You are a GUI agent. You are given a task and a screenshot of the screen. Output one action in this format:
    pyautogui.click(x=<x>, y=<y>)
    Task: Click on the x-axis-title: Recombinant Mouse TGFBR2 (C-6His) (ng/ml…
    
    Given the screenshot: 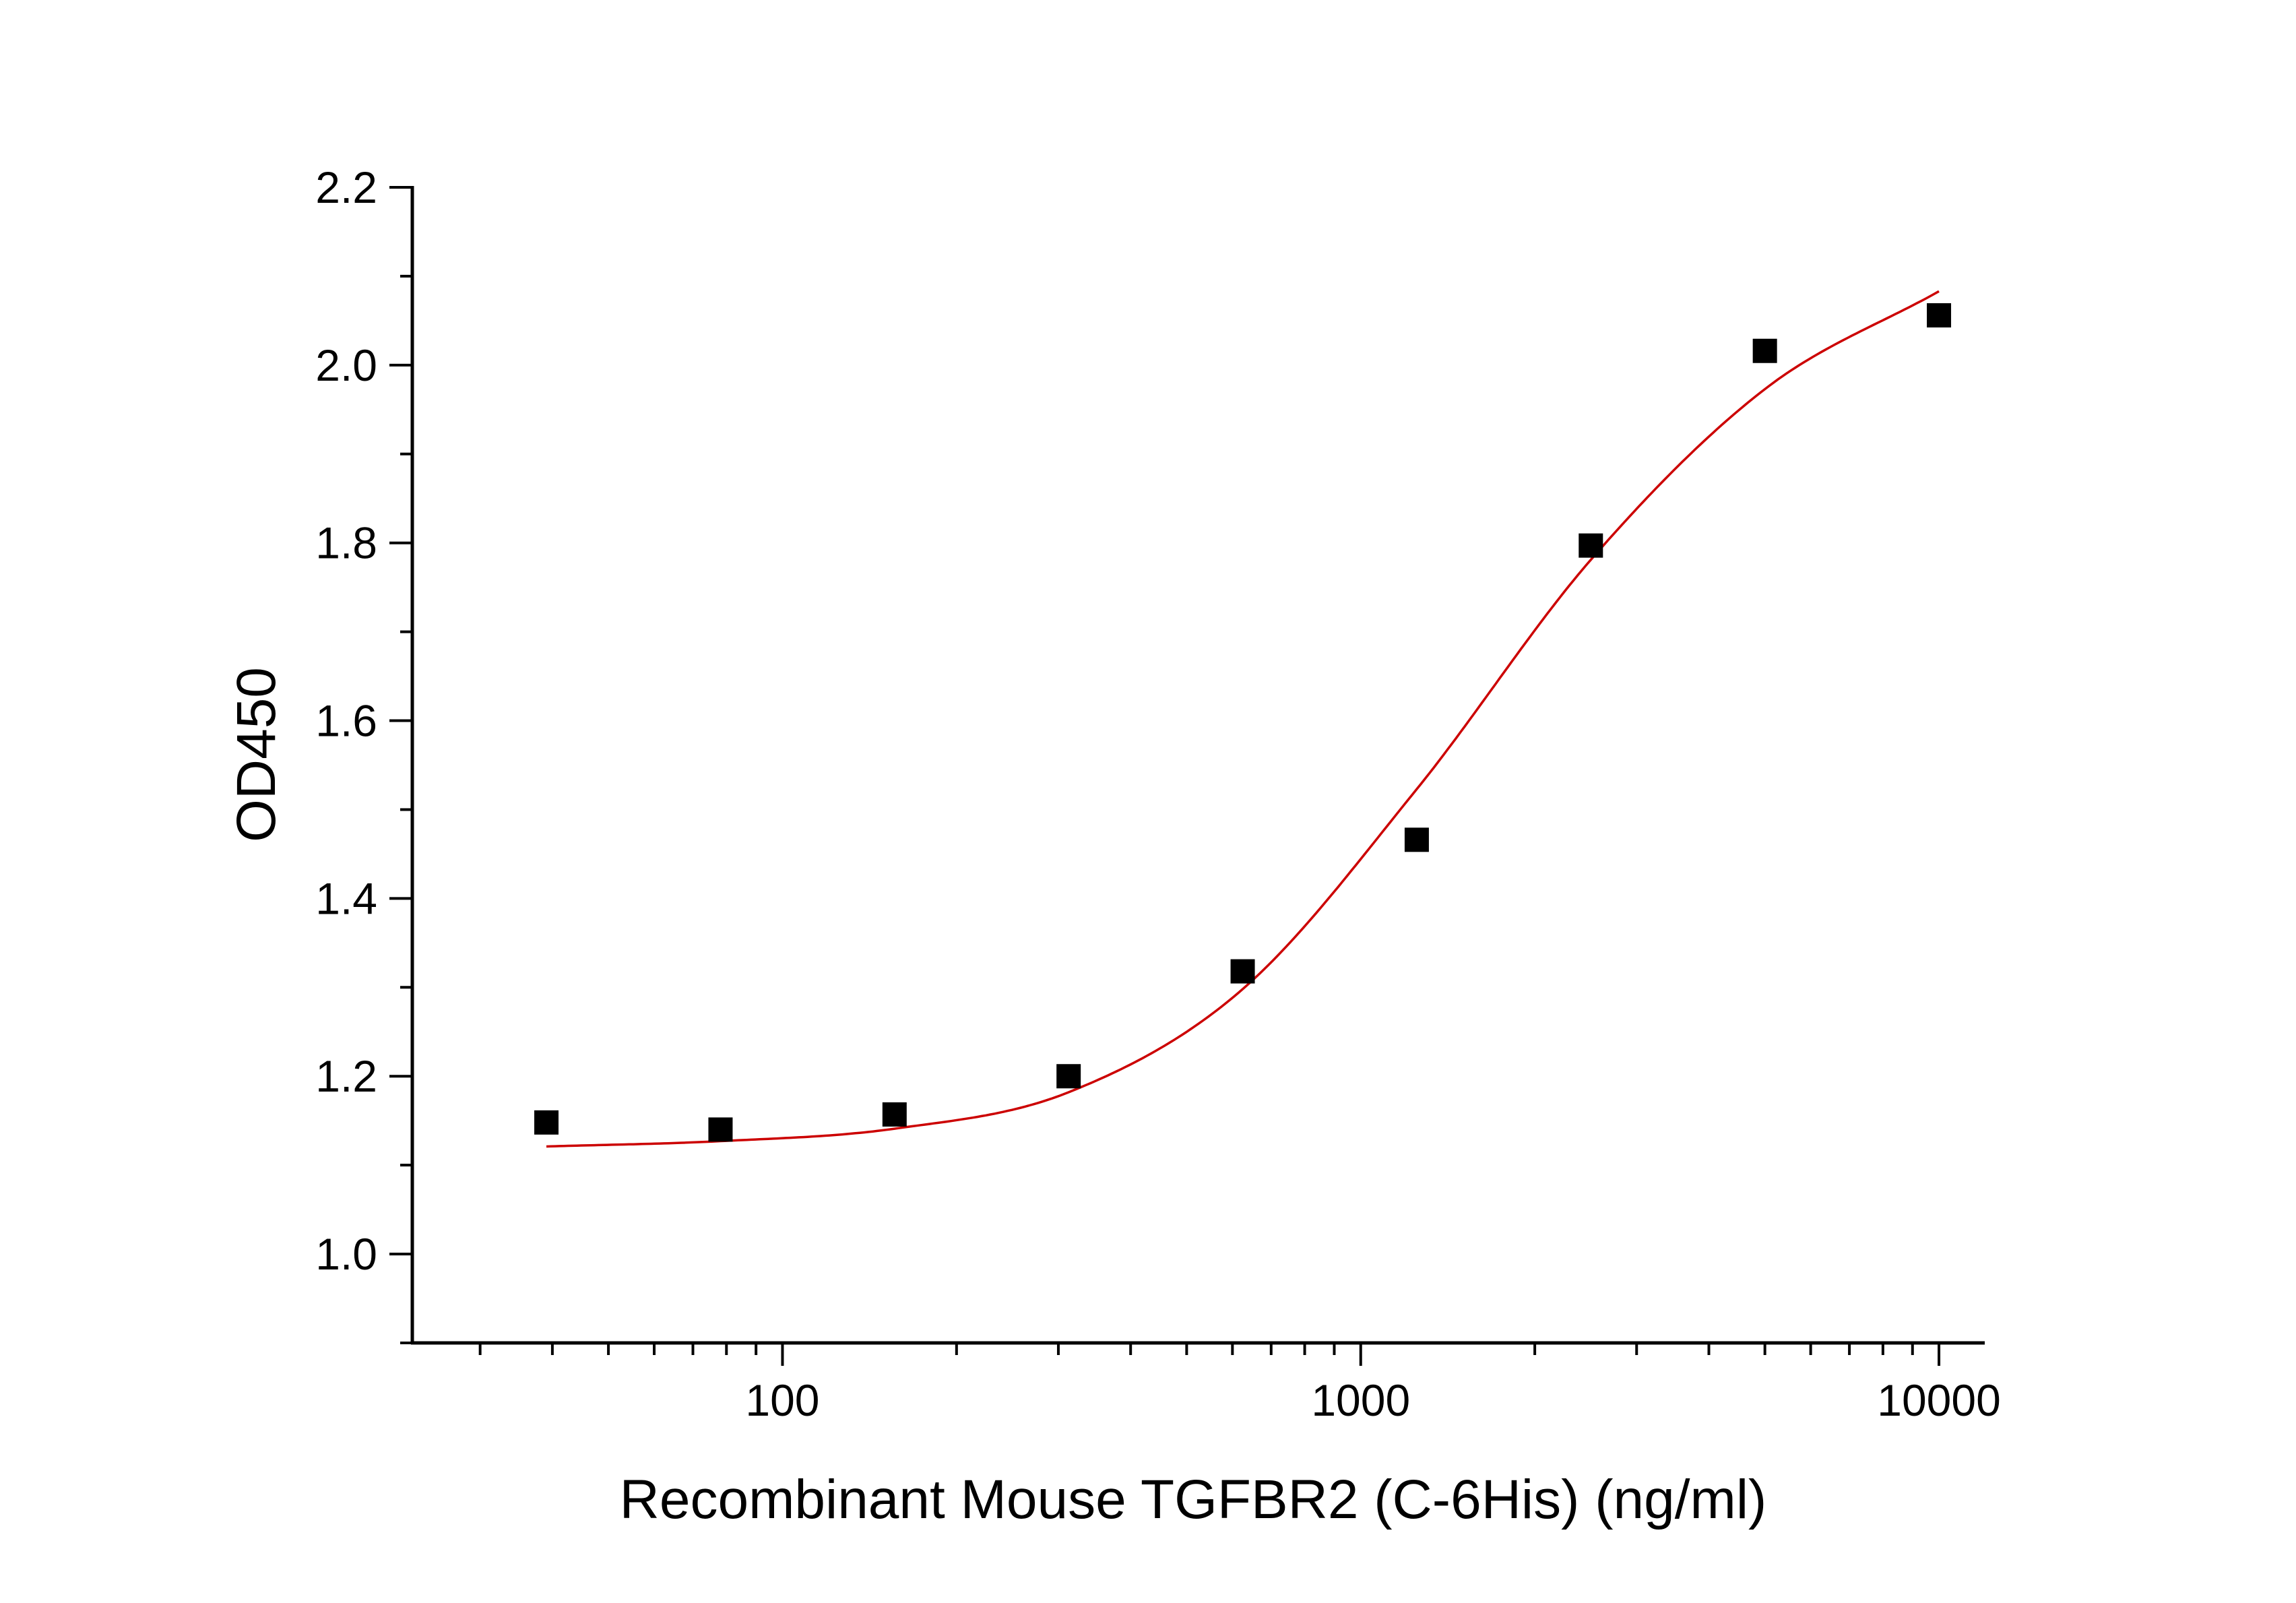 What is the action you would take?
    pyautogui.click(x=1193, y=1499)
    